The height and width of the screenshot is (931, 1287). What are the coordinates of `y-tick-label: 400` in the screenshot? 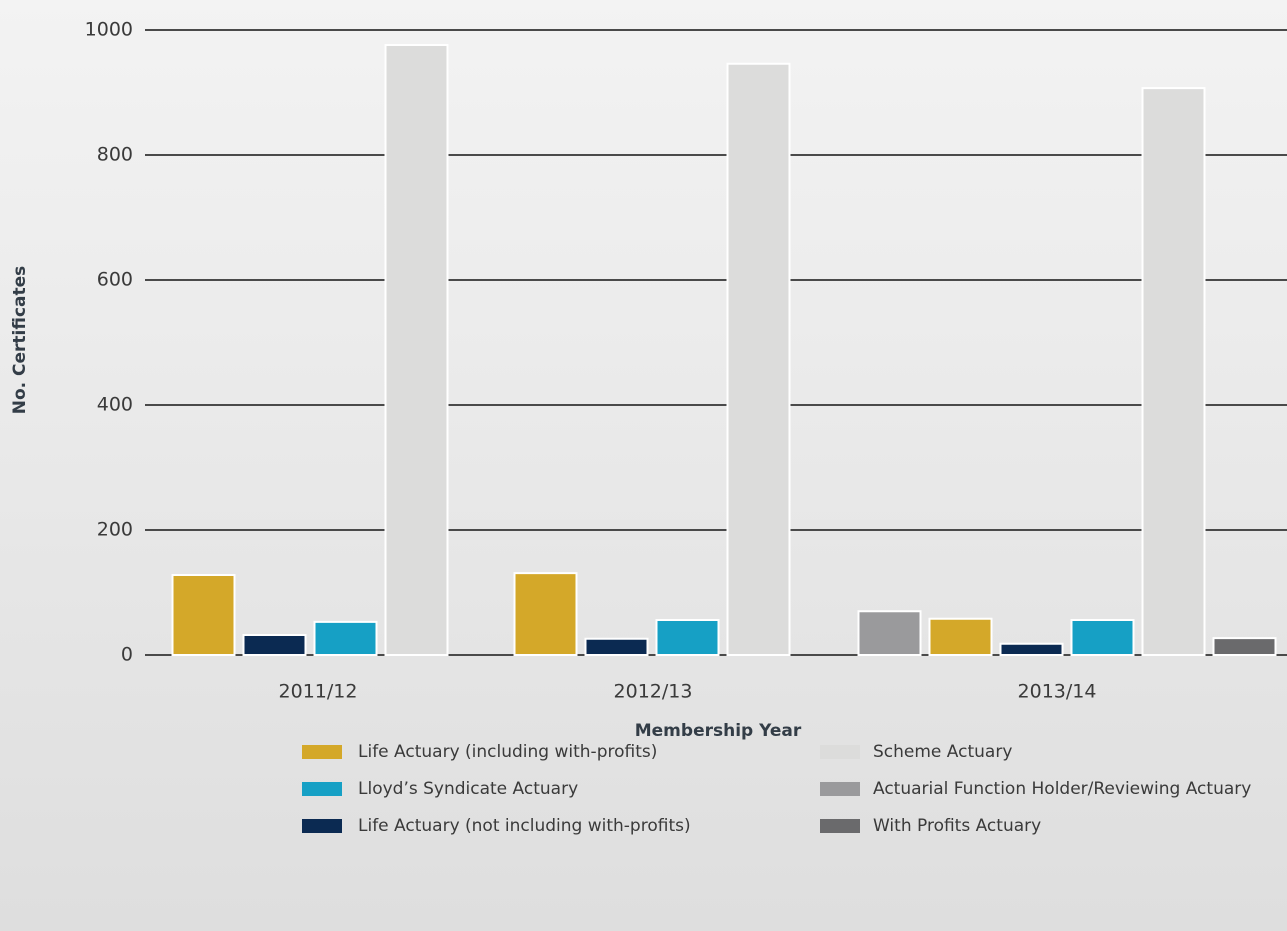 It's located at (115, 405).